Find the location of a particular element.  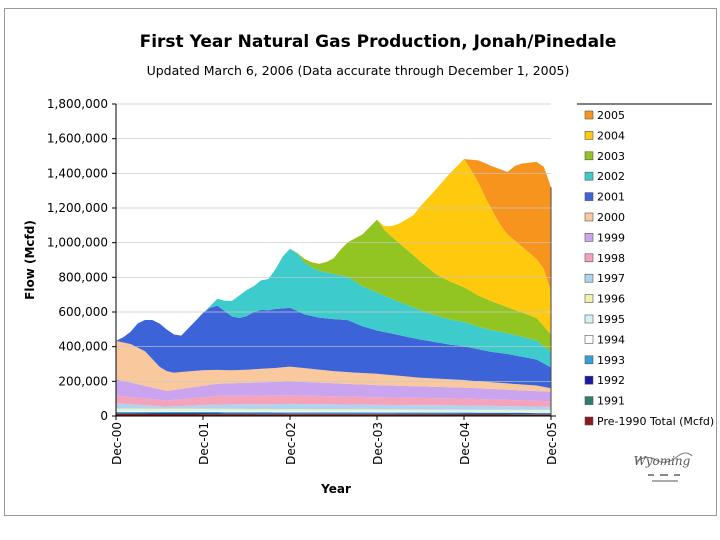

legend-label: 2003 is located at coordinates (611, 156).